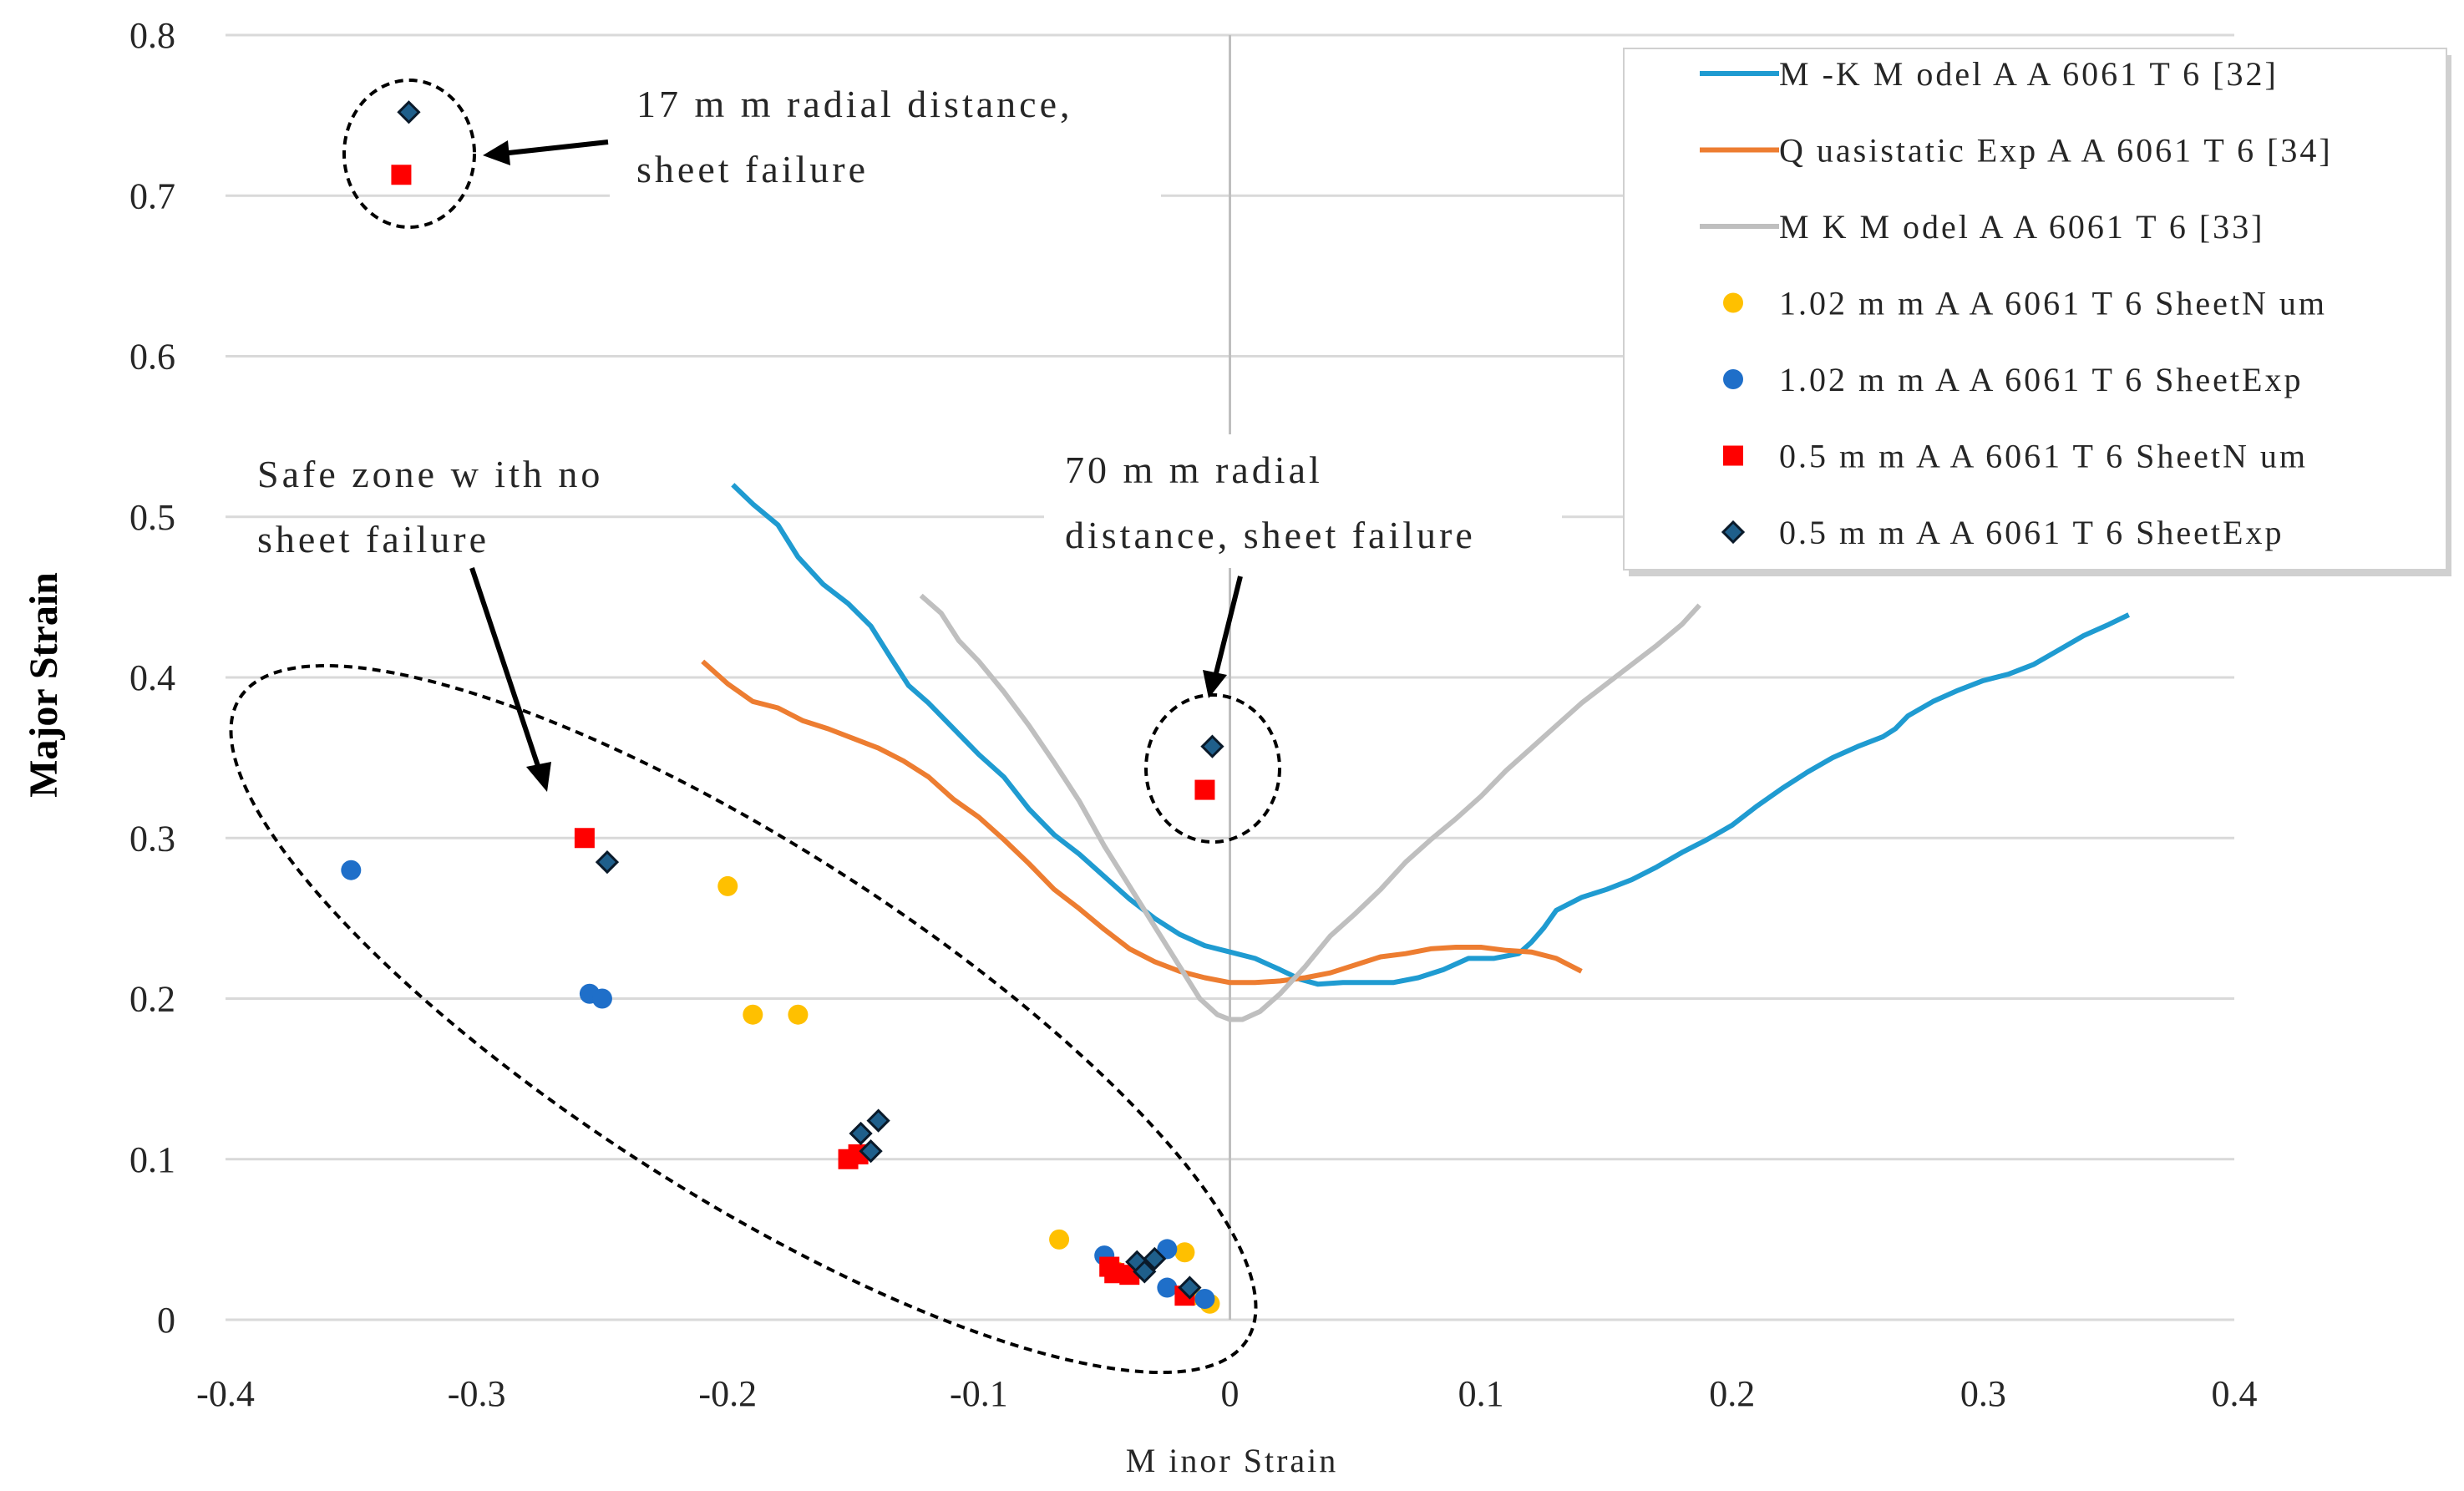  What do you see at coordinates (1231, 1393) in the screenshot?
I see `x-tick-label: 0` at bounding box center [1231, 1393].